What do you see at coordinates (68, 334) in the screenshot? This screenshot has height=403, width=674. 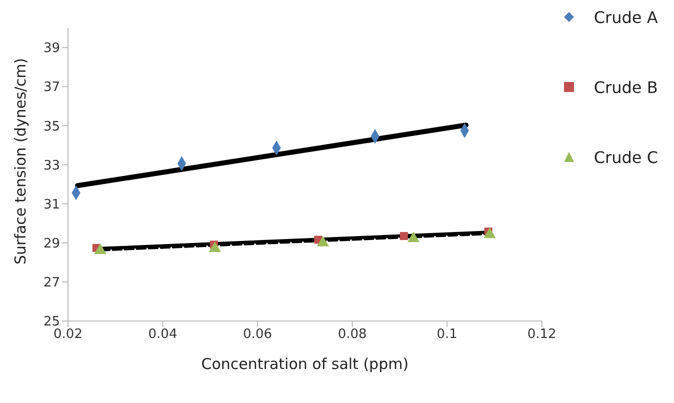 I see `x-tick-label: 0.02` at bounding box center [68, 334].